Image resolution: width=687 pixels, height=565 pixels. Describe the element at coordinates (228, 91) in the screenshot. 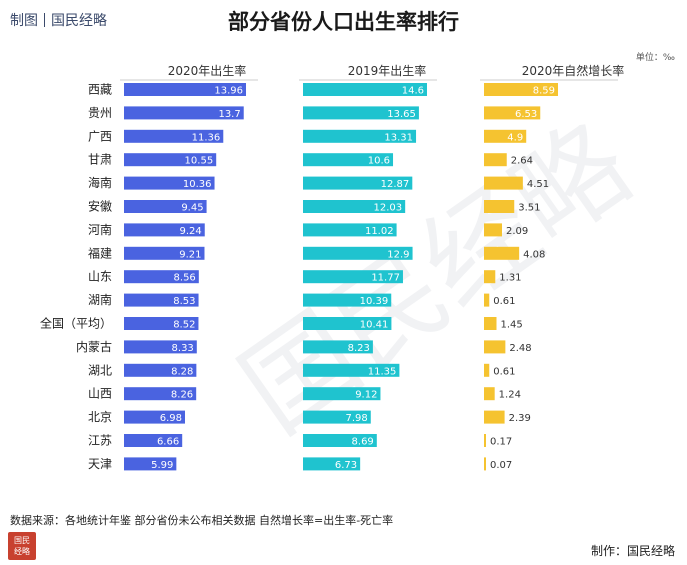

I see `data-label-0-0: 13.96` at that location.